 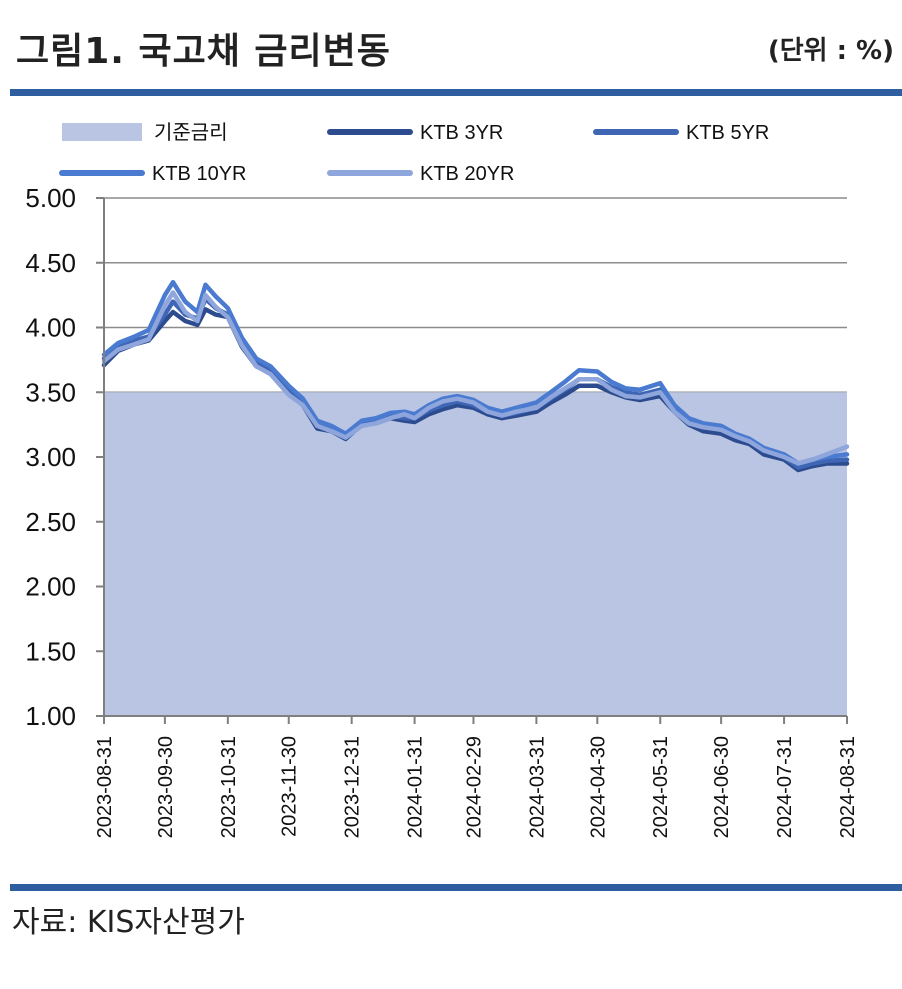 What do you see at coordinates (199, 174) in the screenshot?
I see `legend-label: KTB 10YR` at bounding box center [199, 174].